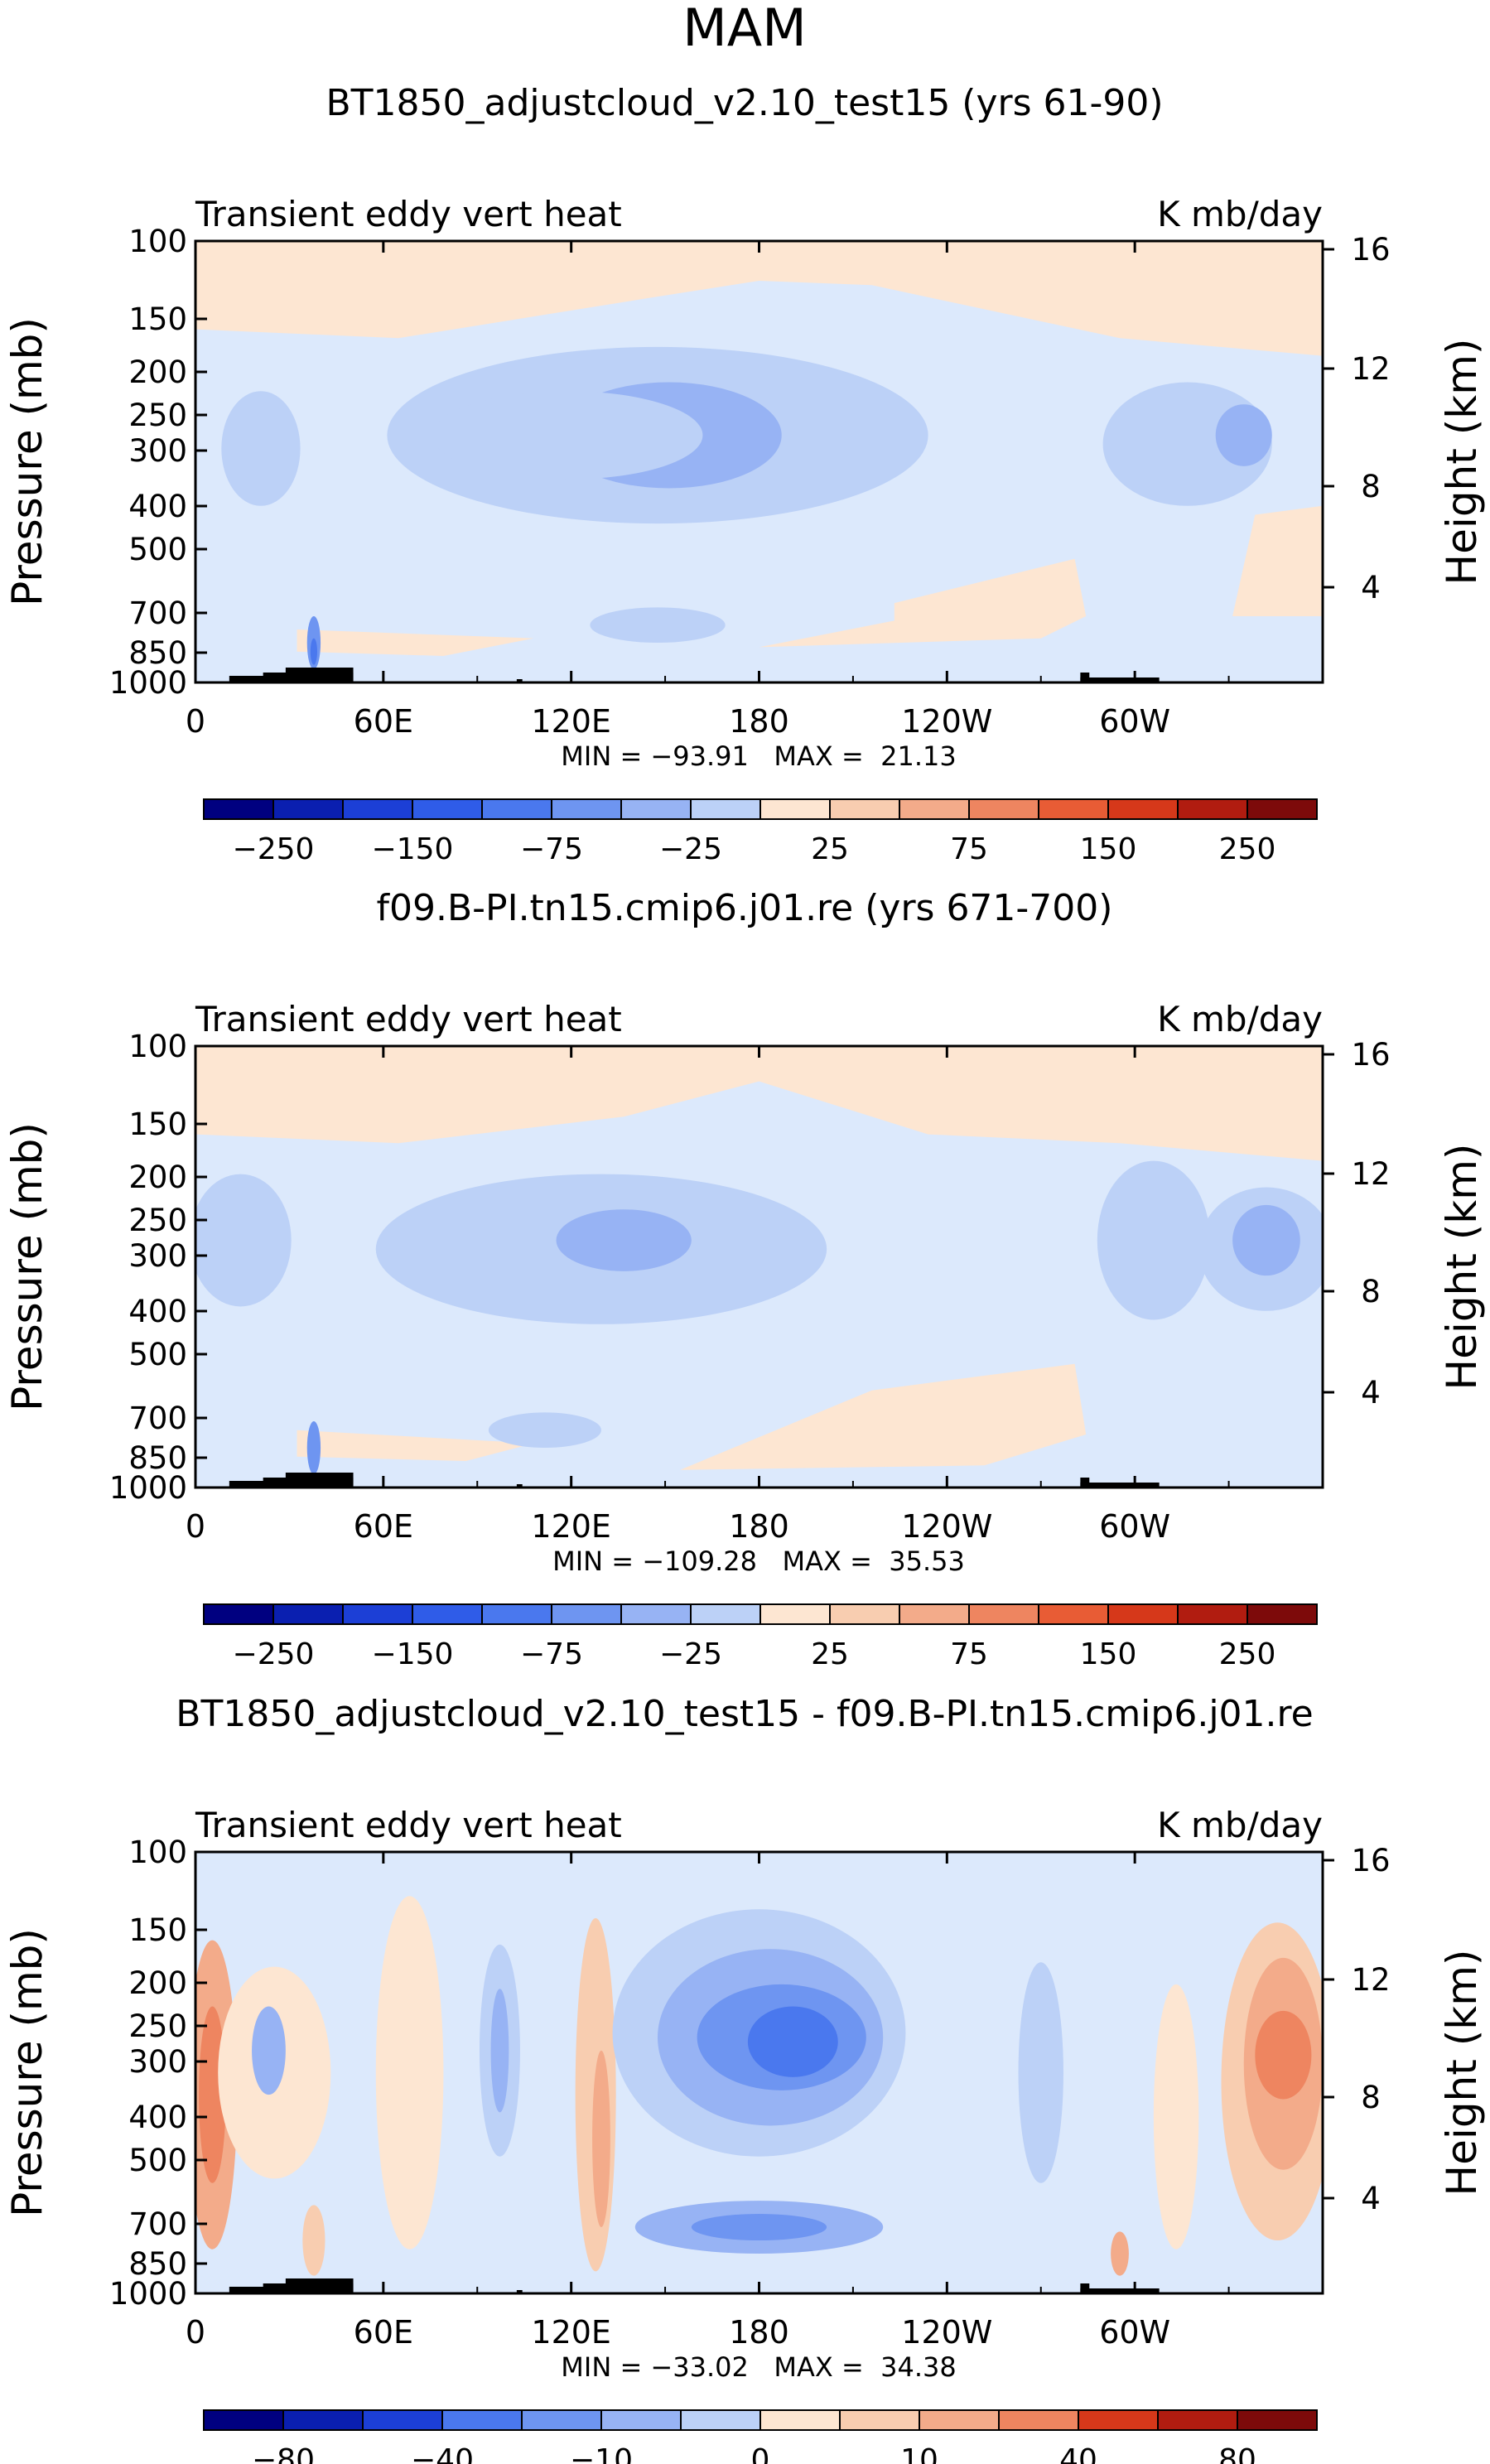 The image size is (1490, 2464). I want to click on colorbar-label: −10, so click(601, 2453).